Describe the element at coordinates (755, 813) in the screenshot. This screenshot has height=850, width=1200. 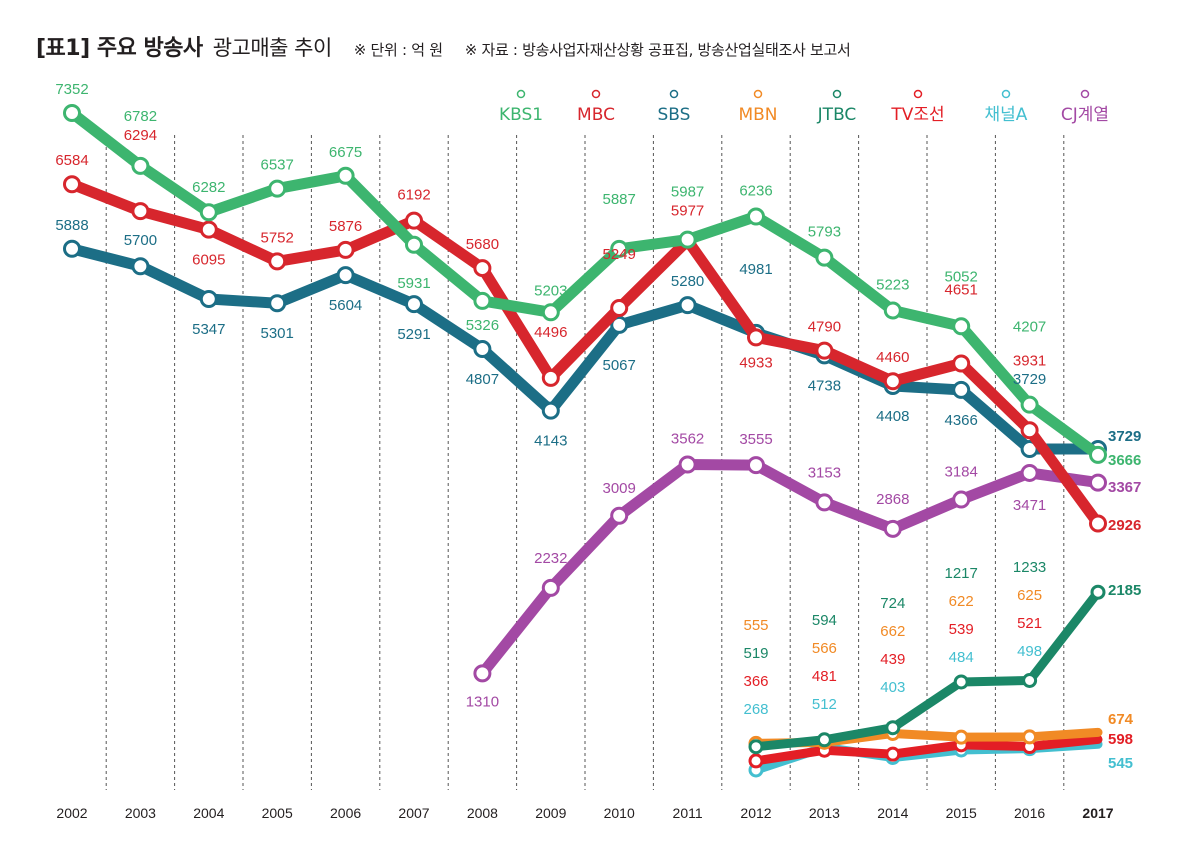
I see `x-tick-label: 2012` at that location.